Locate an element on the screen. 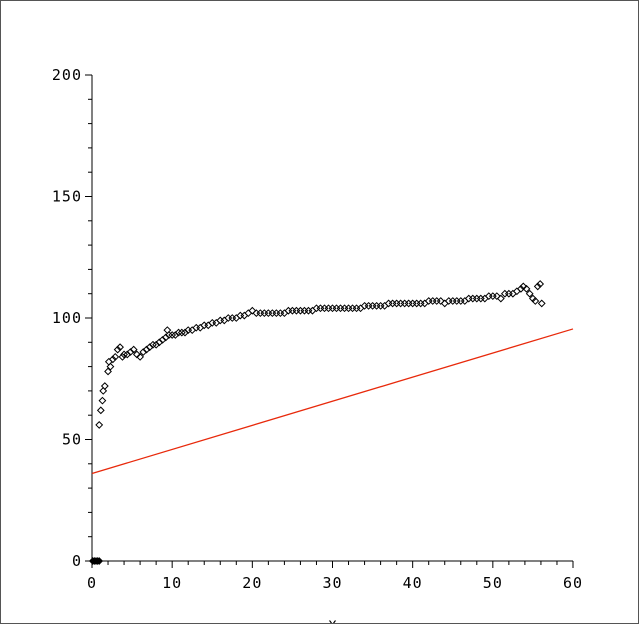 The image size is (639, 624). y-tick-label: 200 is located at coordinates (67, 75).